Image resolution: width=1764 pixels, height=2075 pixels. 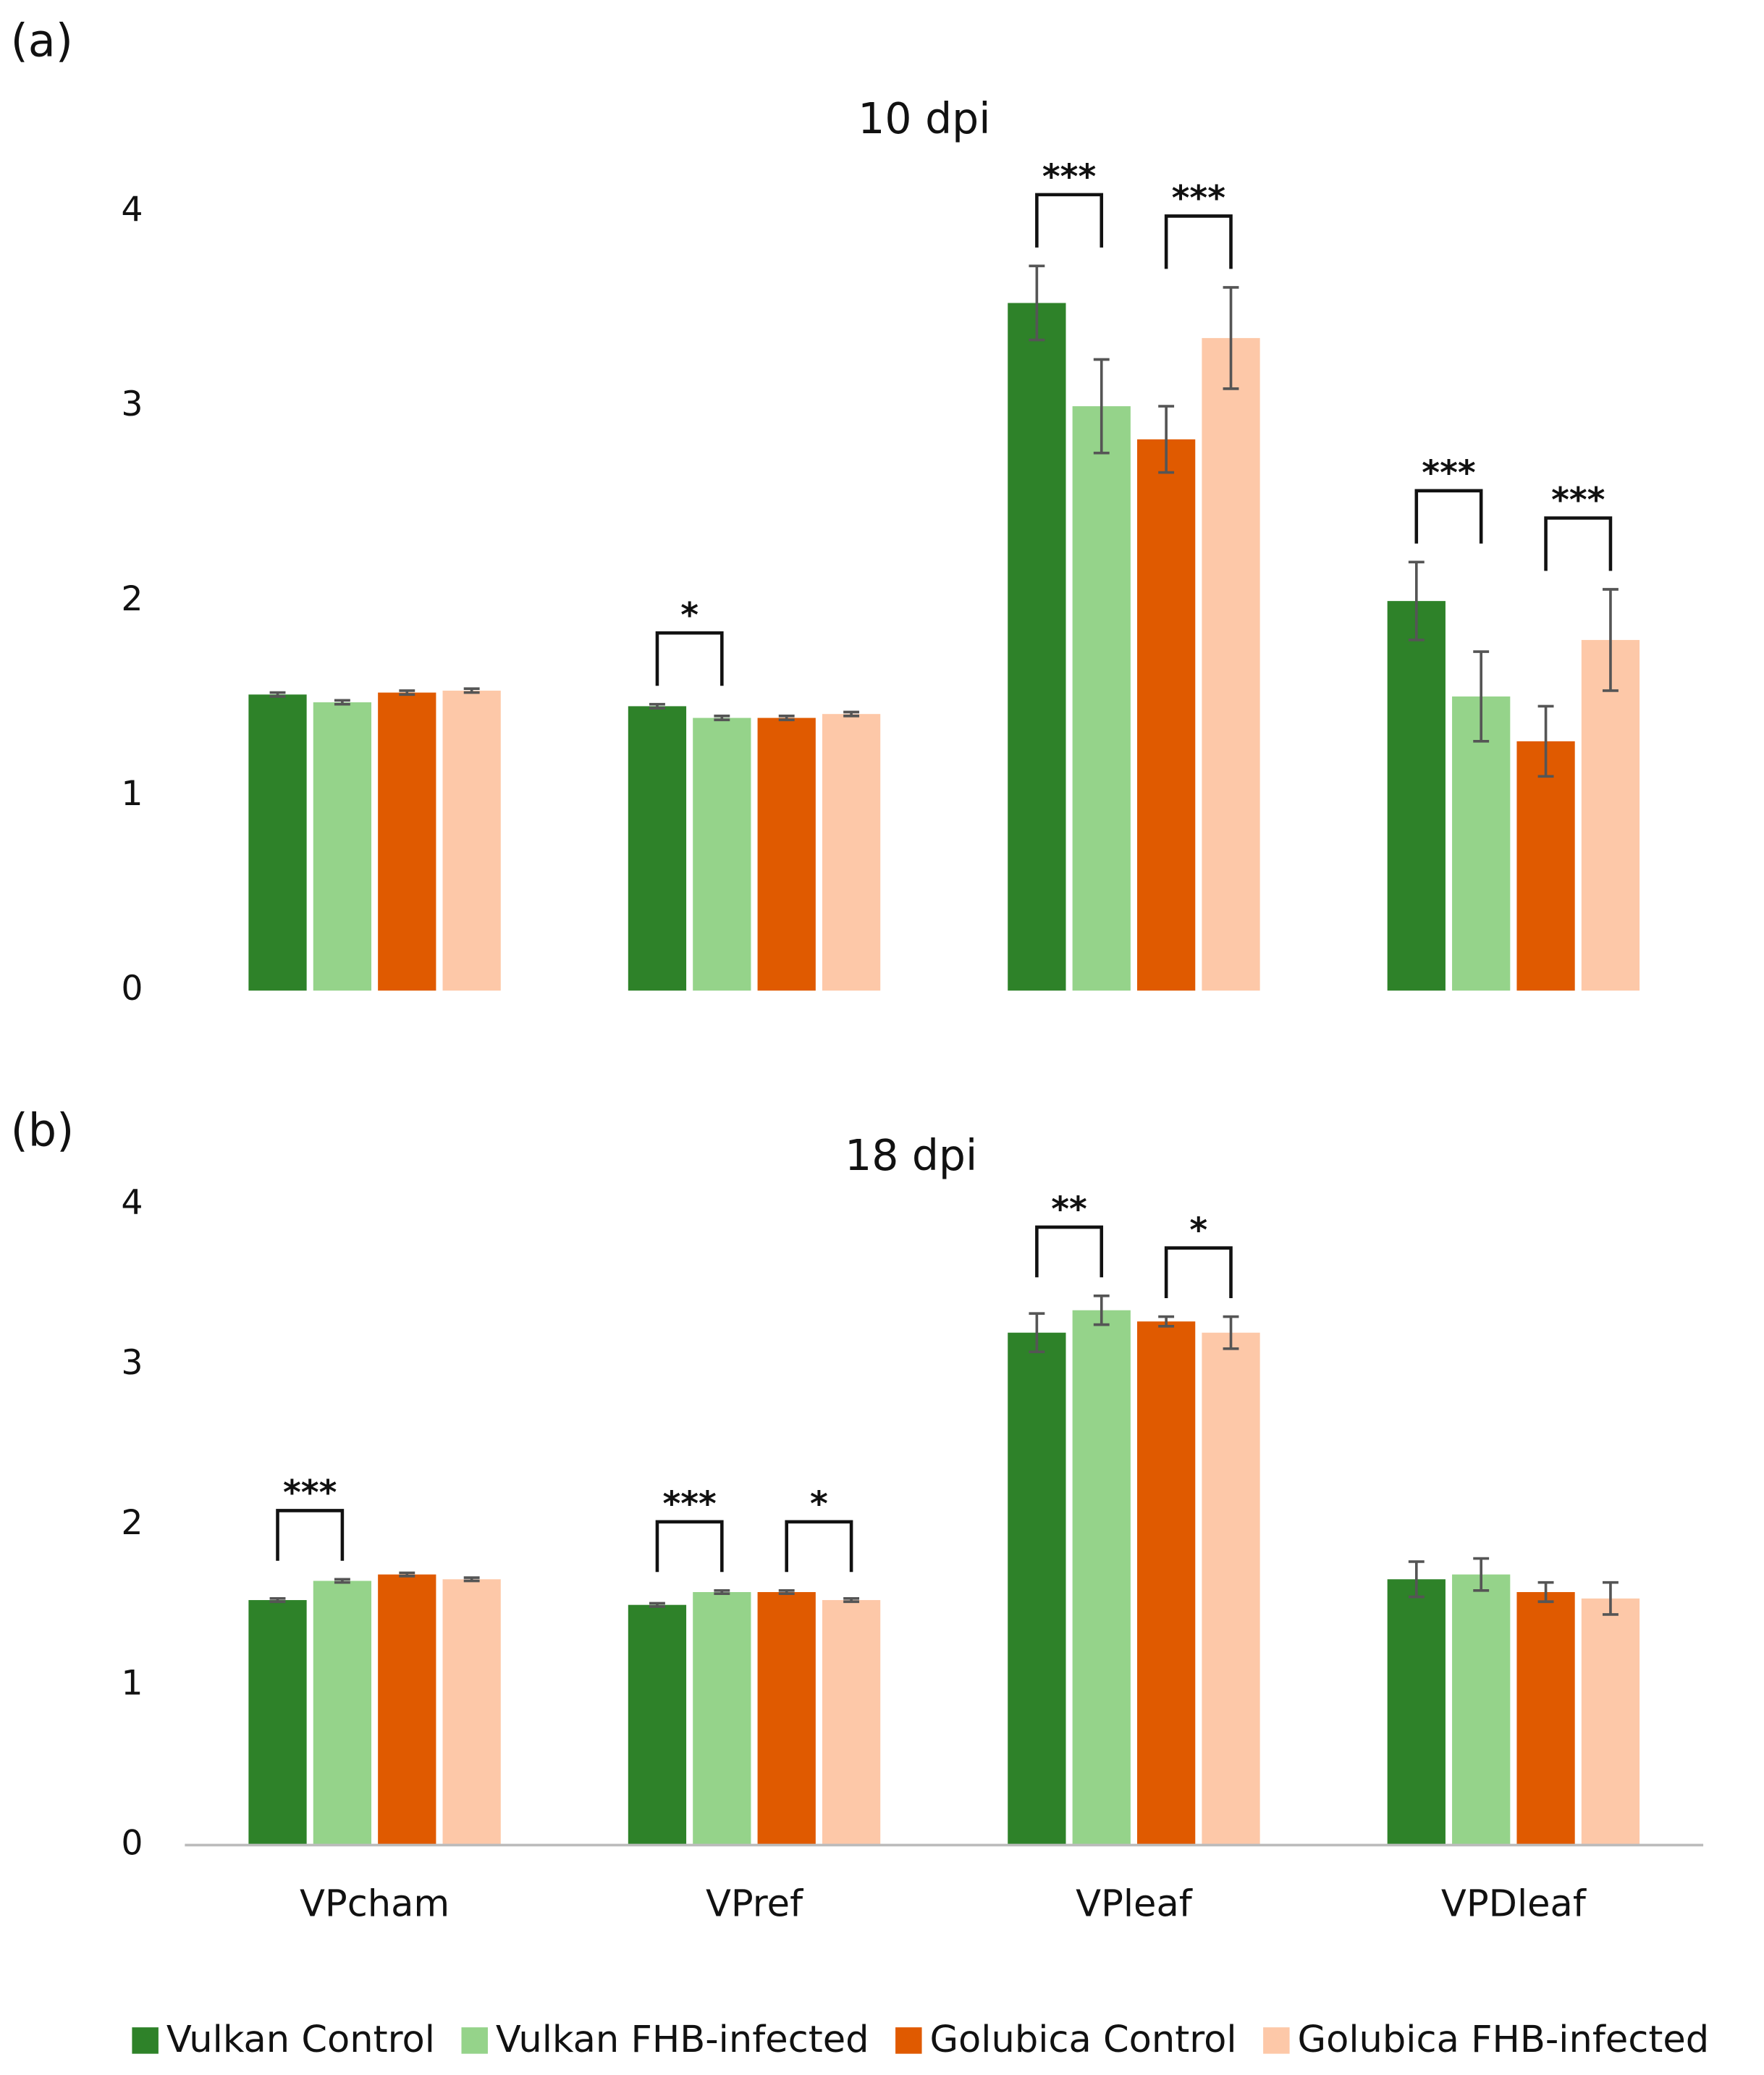 I want to click on legend-label: Vulkan Control, so click(x=300, y=2040).